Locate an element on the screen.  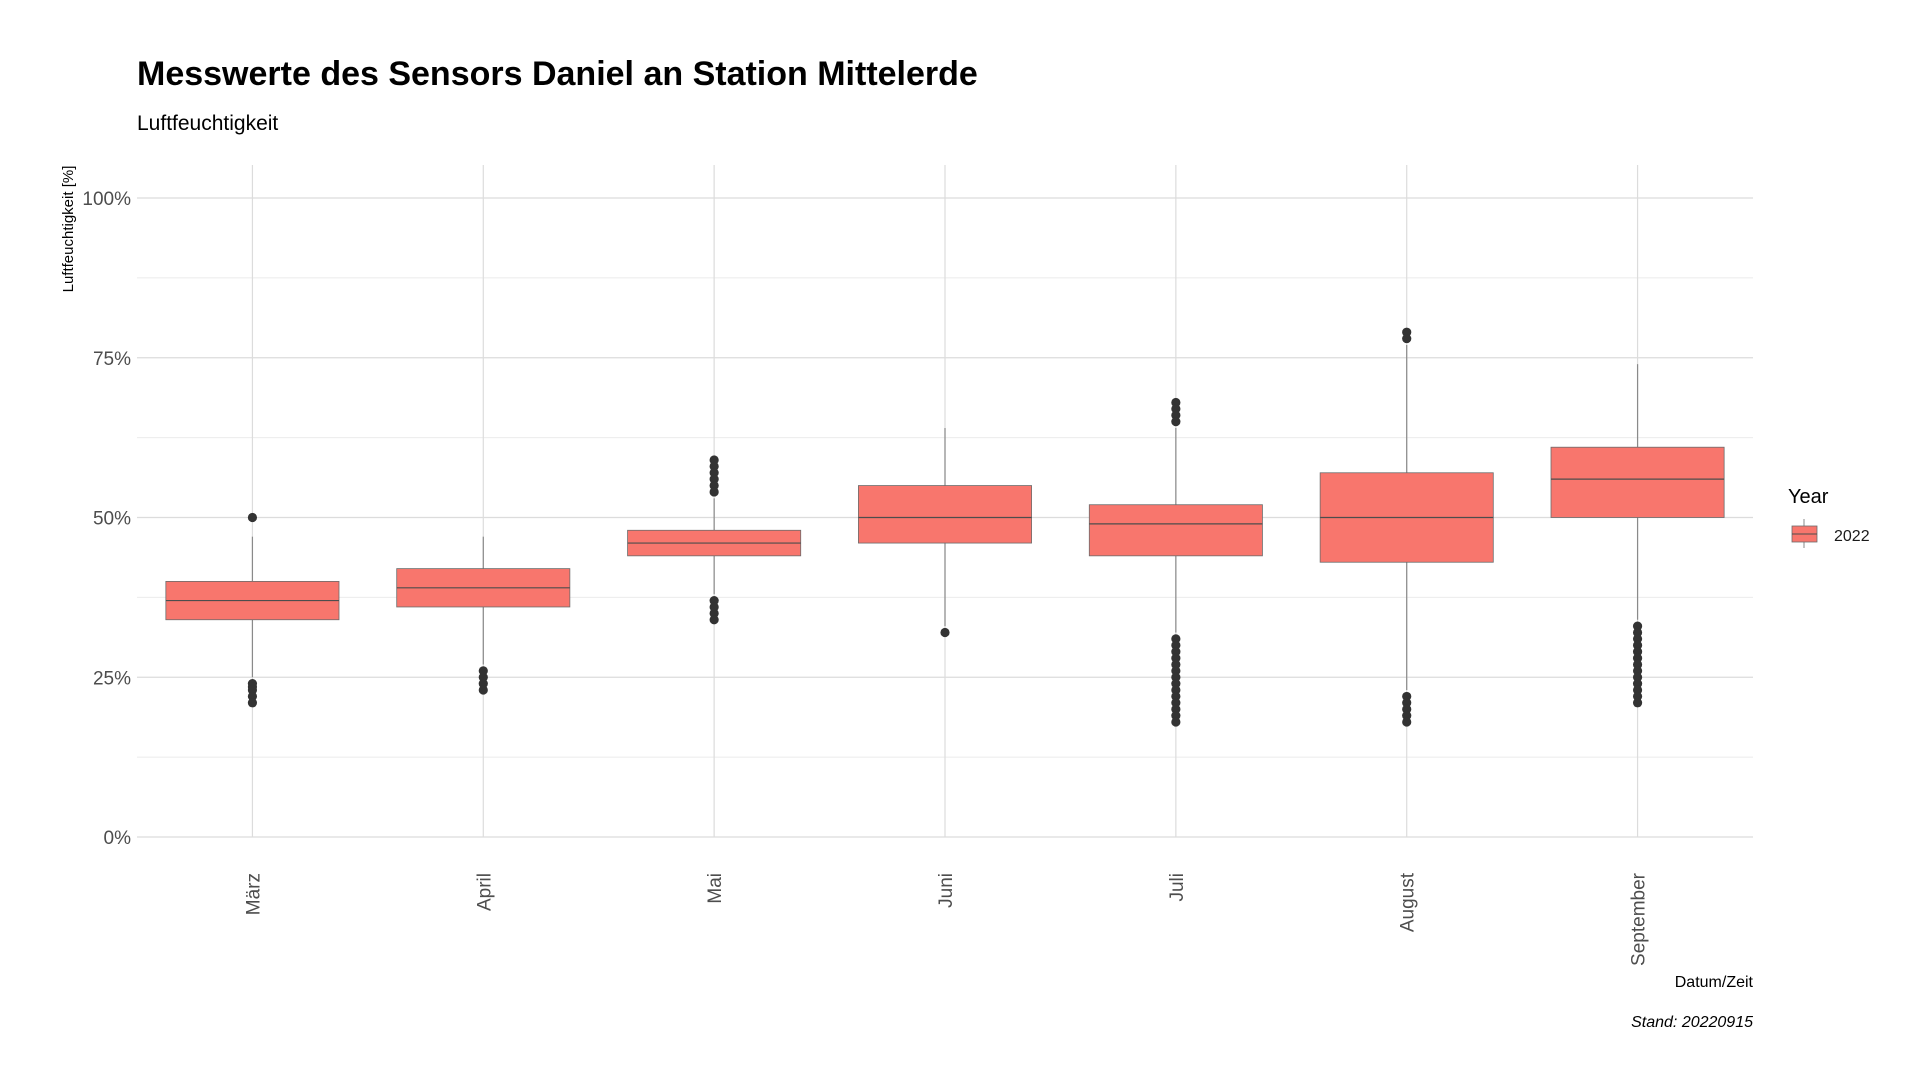
x-axis-title: Datum/Zeit is located at coordinates (1714, 982).